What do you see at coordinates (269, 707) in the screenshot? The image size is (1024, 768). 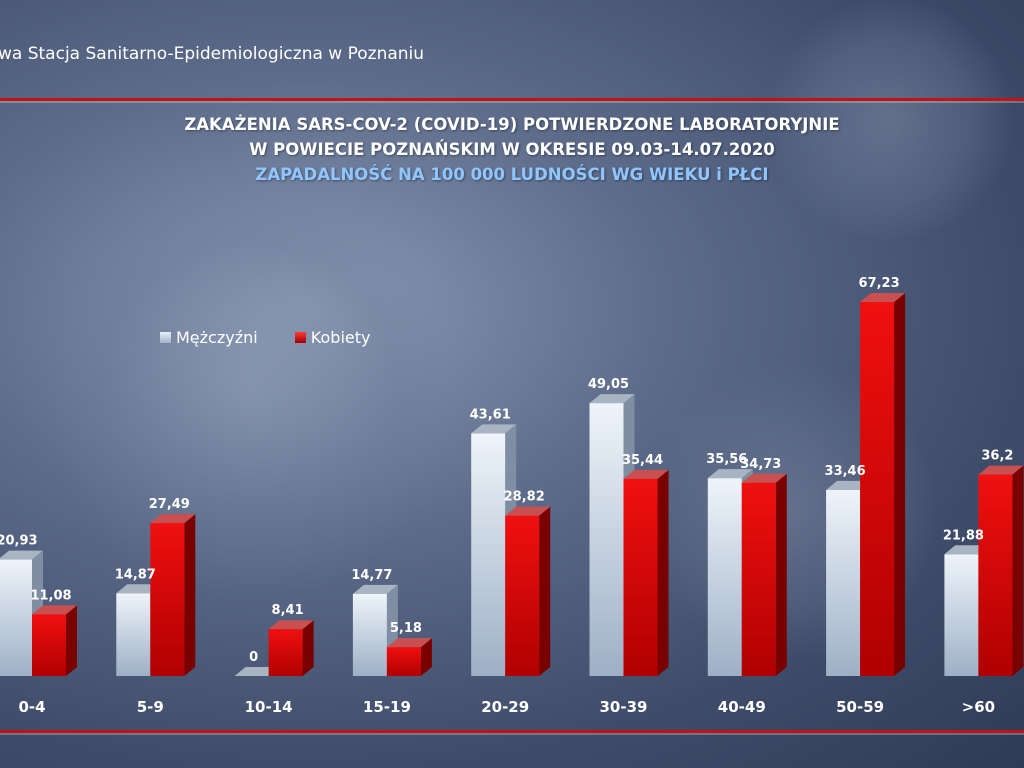 I see `x-tick-label-1014: 10-14` at bounding box center [269, 707].